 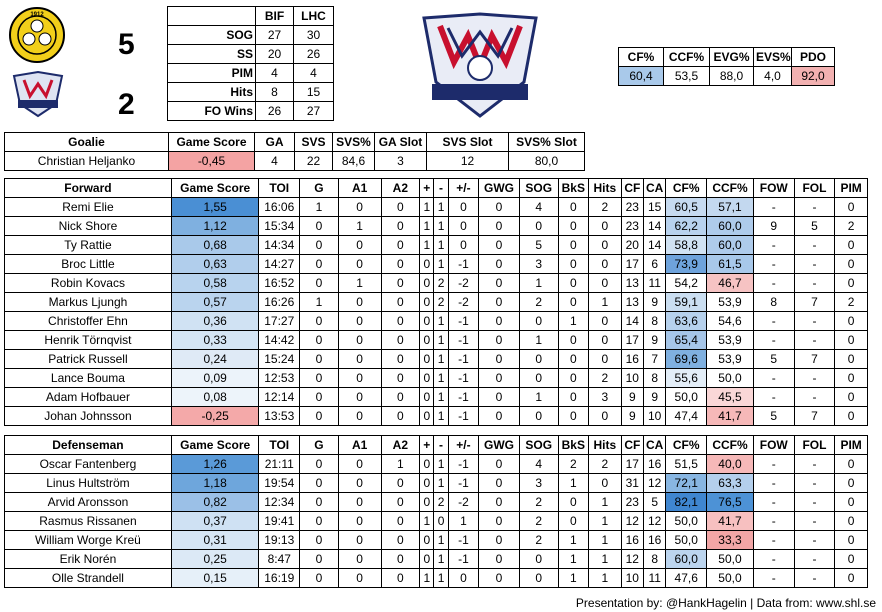 I want to click on forward-cell: Remi Elie, so click(x=88, y=207).